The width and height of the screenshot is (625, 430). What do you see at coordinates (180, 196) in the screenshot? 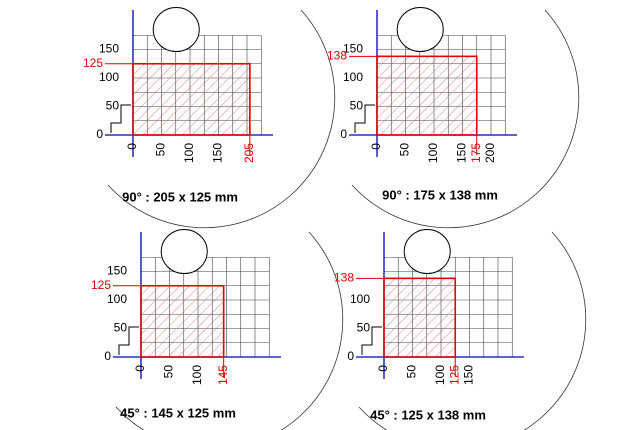
I see `caption: 90° : 205 x 125 mm` at bounding box center [180, 196].